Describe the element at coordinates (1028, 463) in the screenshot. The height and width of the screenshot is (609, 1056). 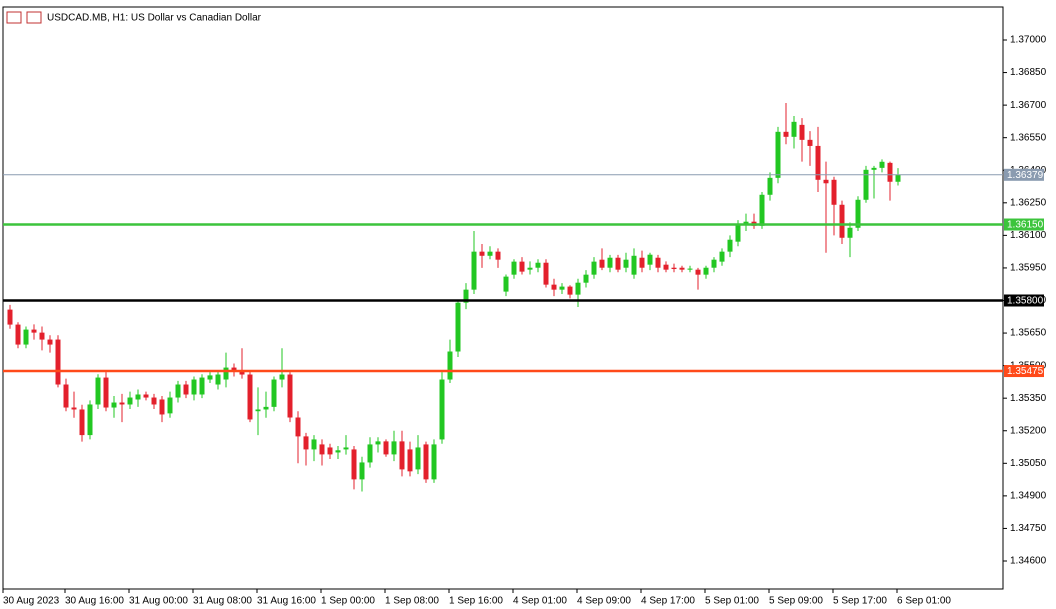
I see `y-tick-label: 1.35050` at that location.